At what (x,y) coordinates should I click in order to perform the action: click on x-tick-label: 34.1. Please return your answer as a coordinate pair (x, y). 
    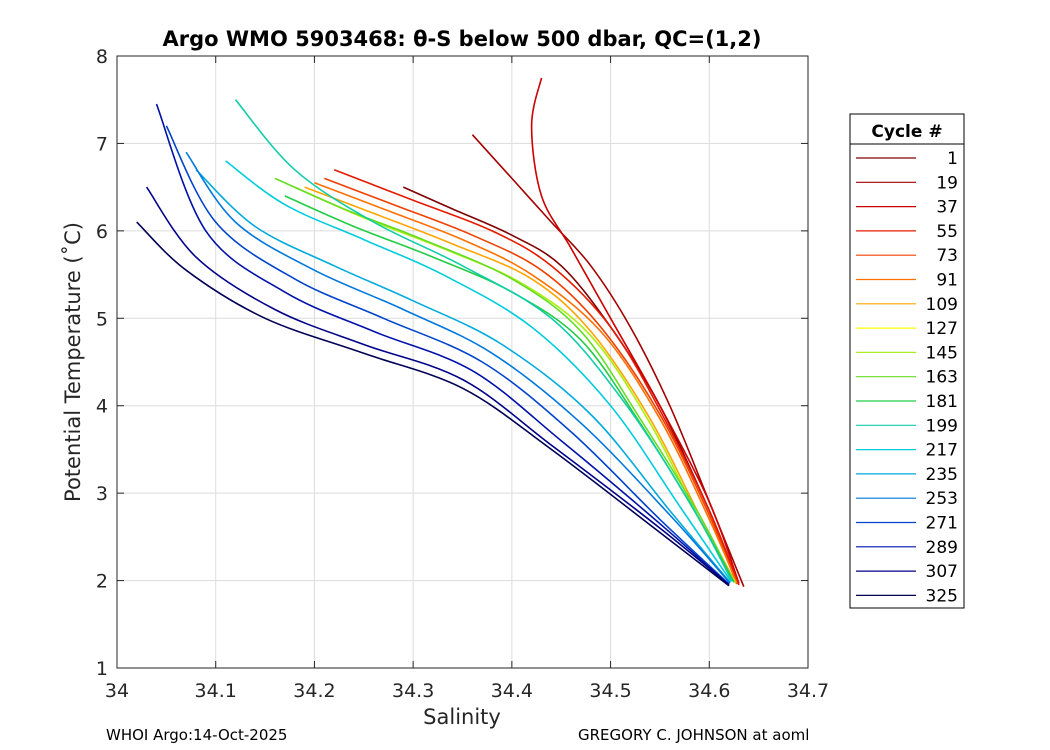
    Looking at the image, I should click on (216, 691).